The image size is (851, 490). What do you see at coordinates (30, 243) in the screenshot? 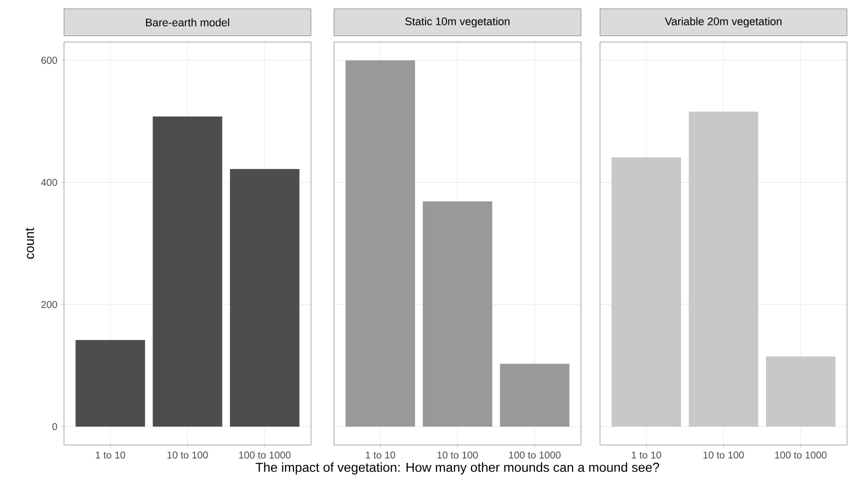
I see `y-axis-title: count` at bounding box center [30, 243].